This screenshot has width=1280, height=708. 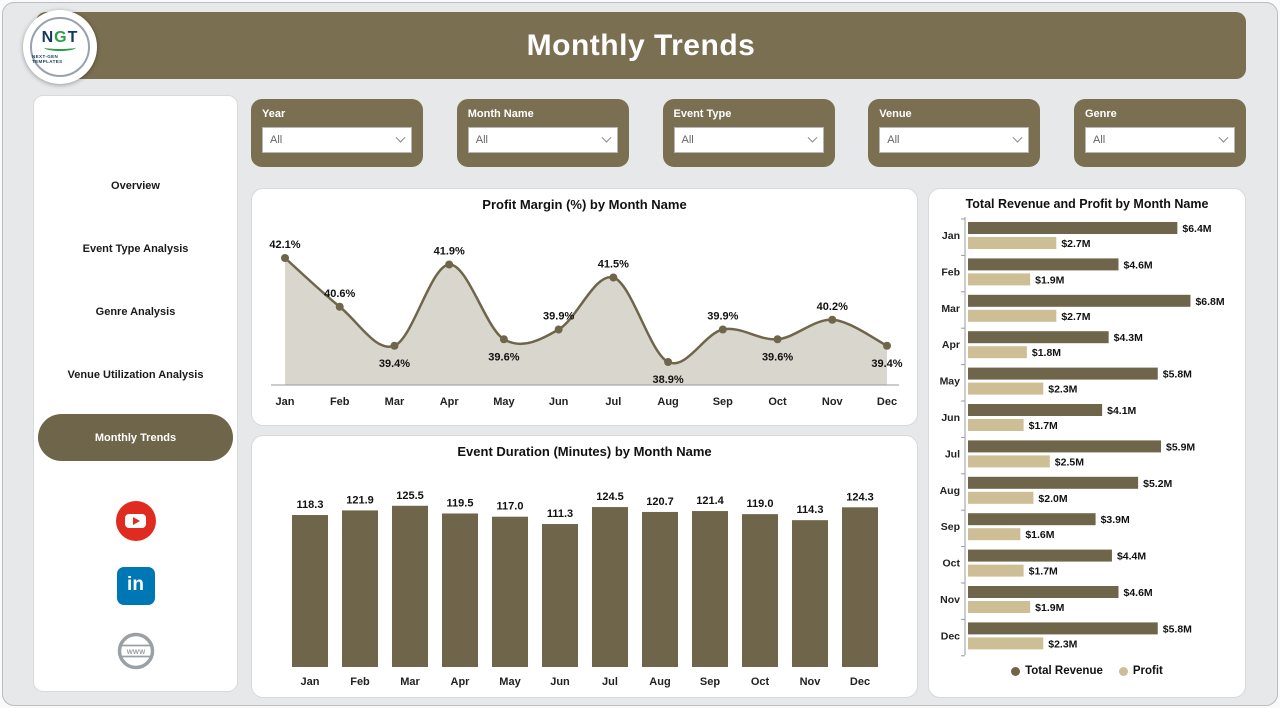 I want to click on value-label: 124.3, so click(x=860, y=497).